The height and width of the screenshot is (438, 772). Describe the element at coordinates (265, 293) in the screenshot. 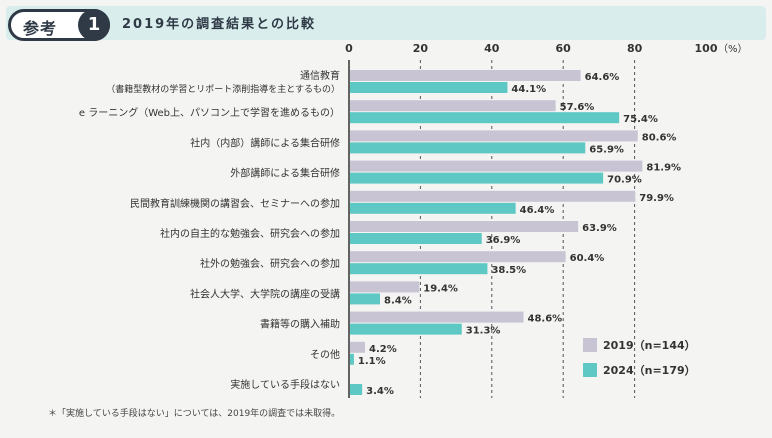

I see `category-label: 社会人大学、大学院の講座の受講` at that location.